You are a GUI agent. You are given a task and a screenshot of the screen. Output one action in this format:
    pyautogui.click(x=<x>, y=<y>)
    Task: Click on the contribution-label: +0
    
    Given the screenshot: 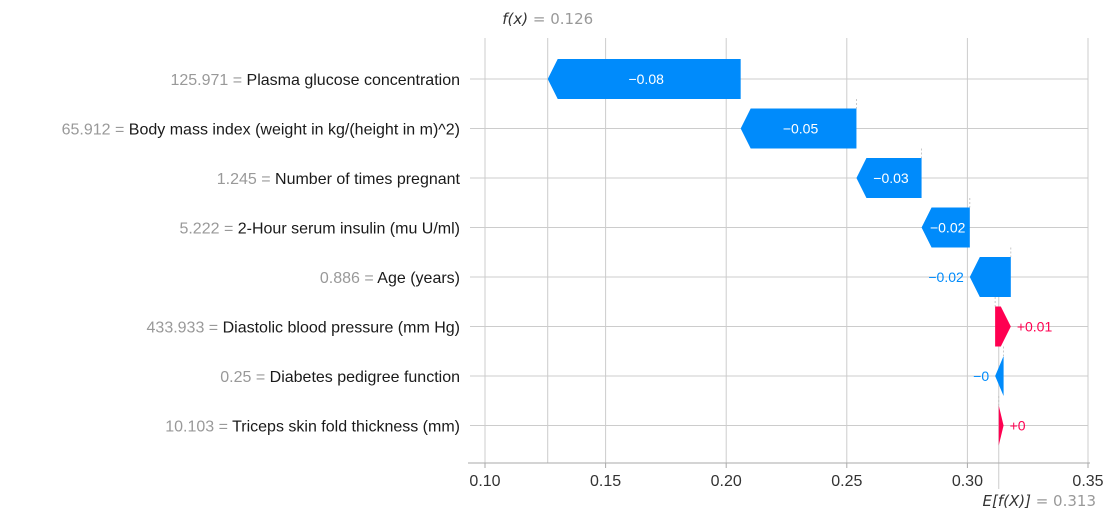 What is the action you would take?
    pyautogui.click(x=1018, y=426)
    